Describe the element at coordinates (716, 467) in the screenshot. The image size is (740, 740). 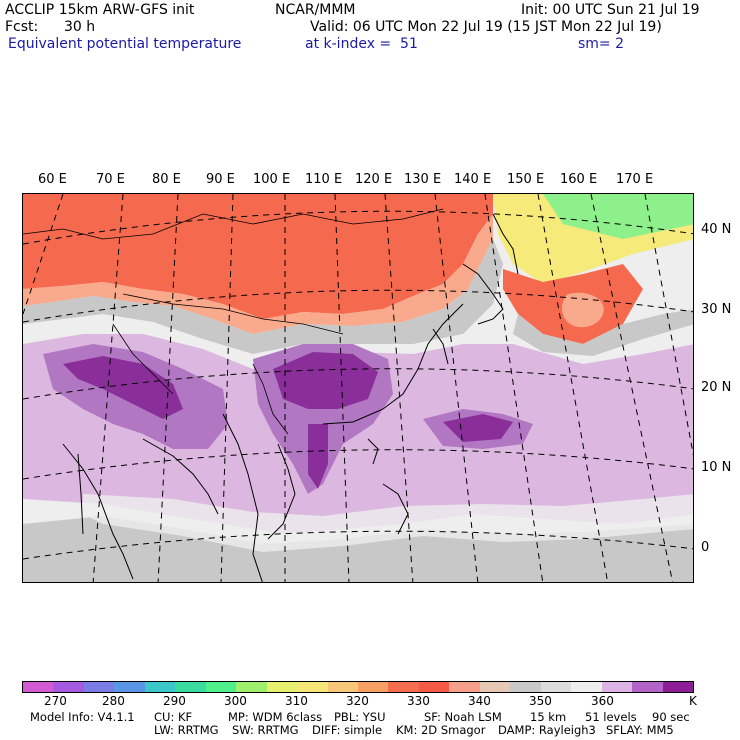
I see `lat-label: 10 N` at that location.